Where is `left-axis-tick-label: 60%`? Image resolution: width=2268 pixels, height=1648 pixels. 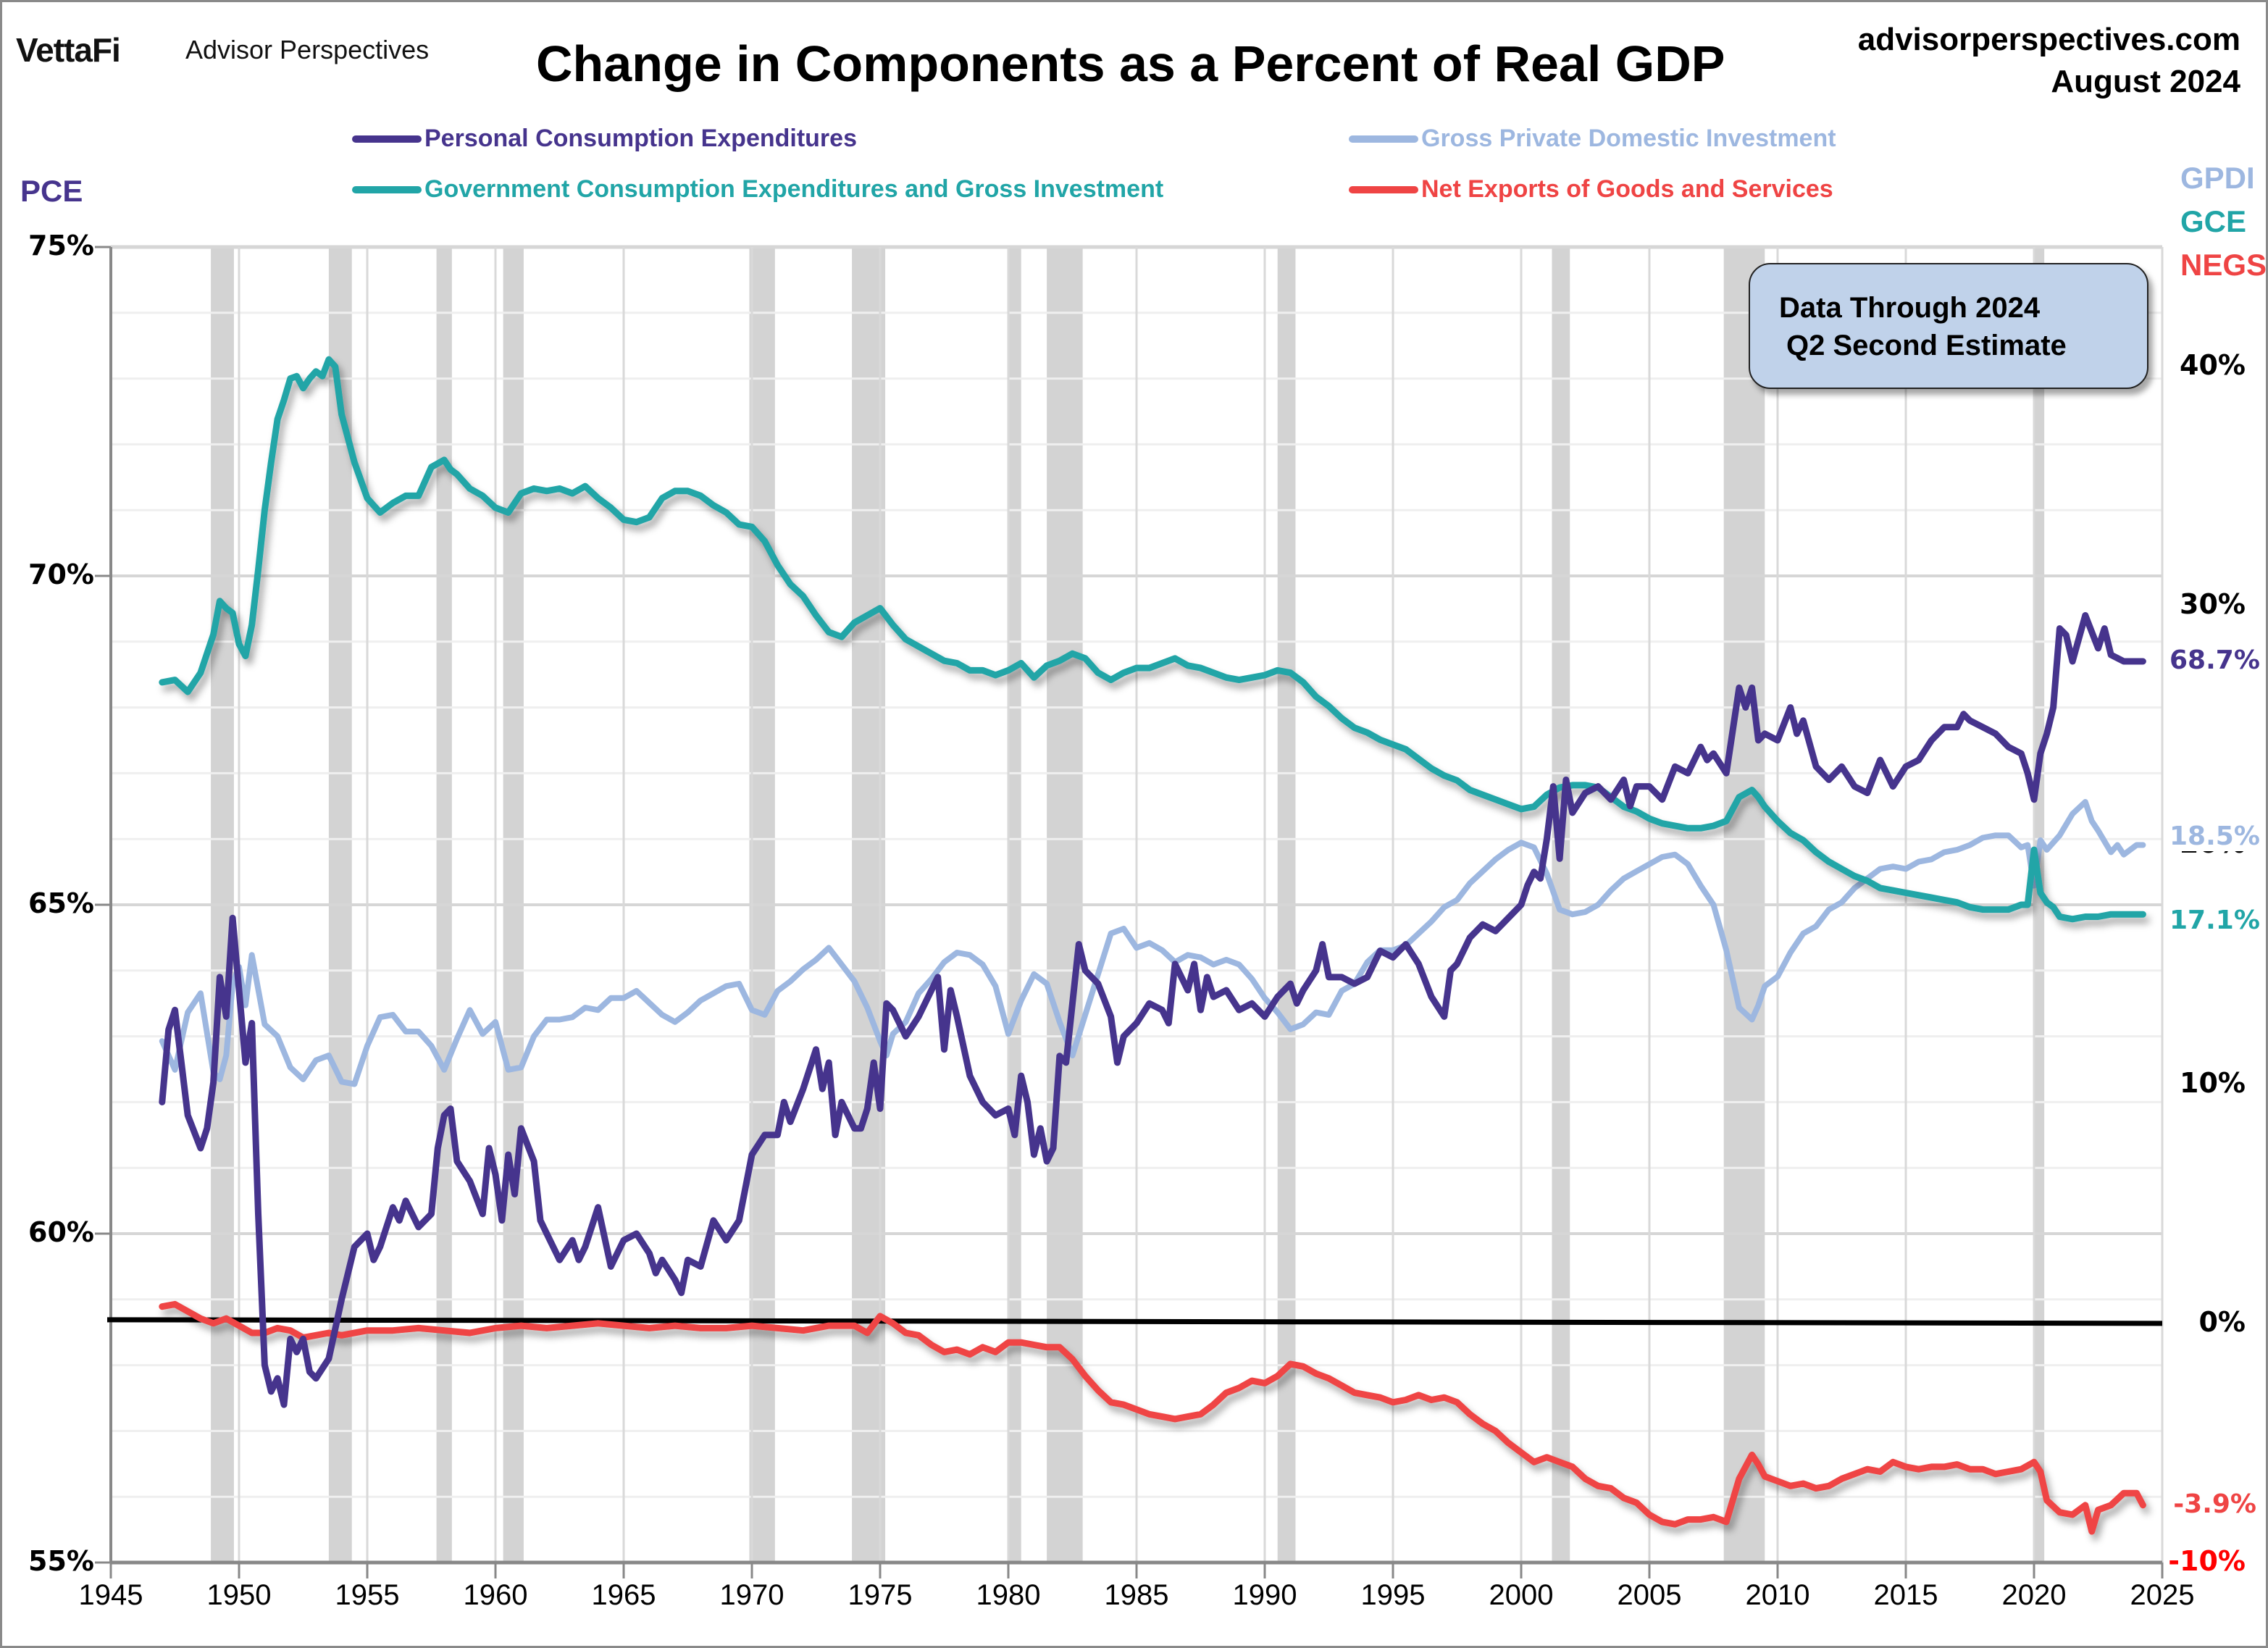 left-axis-tick-label: 60% is located at coordinates (61, 1232).